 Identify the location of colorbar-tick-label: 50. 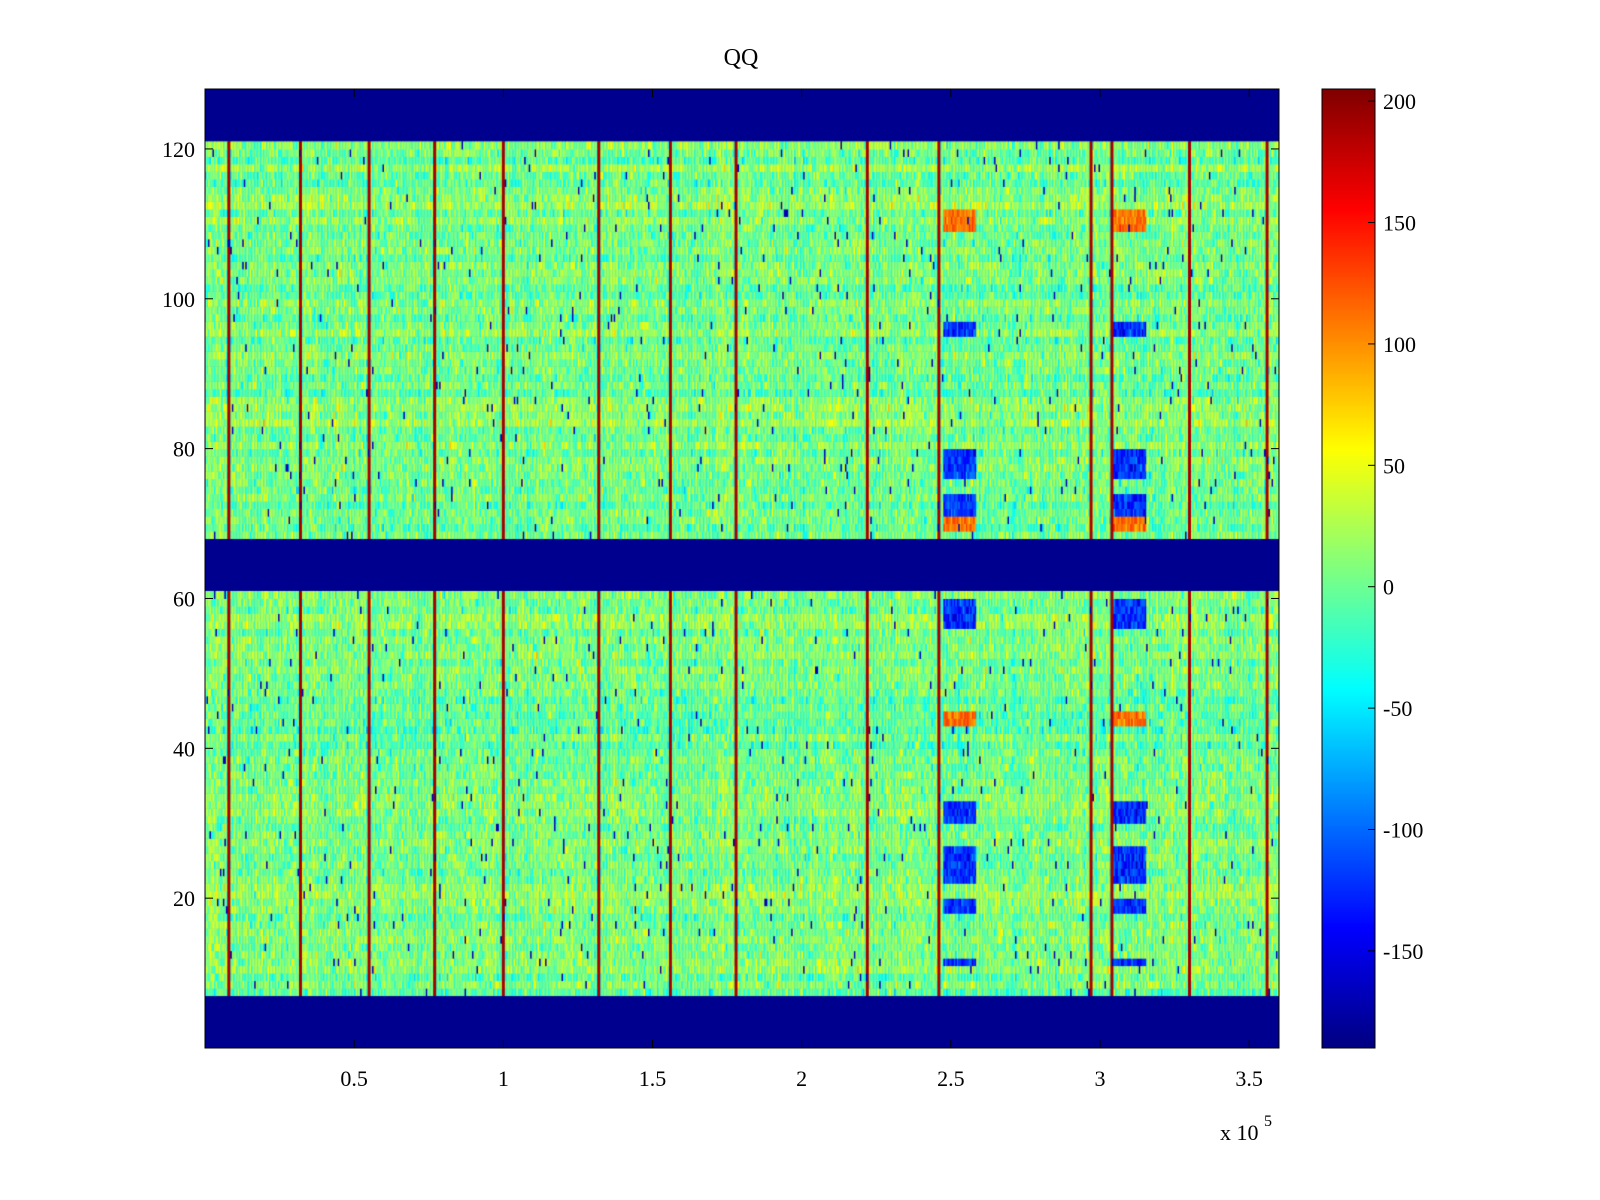
(1394, 465).